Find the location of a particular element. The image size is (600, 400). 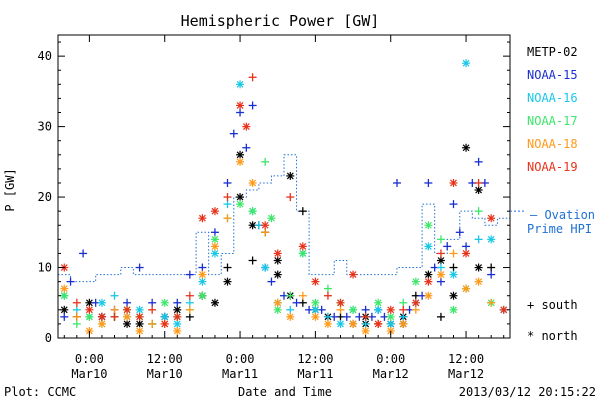

y-tick-label: 20 is located at coordinates (45, 197).